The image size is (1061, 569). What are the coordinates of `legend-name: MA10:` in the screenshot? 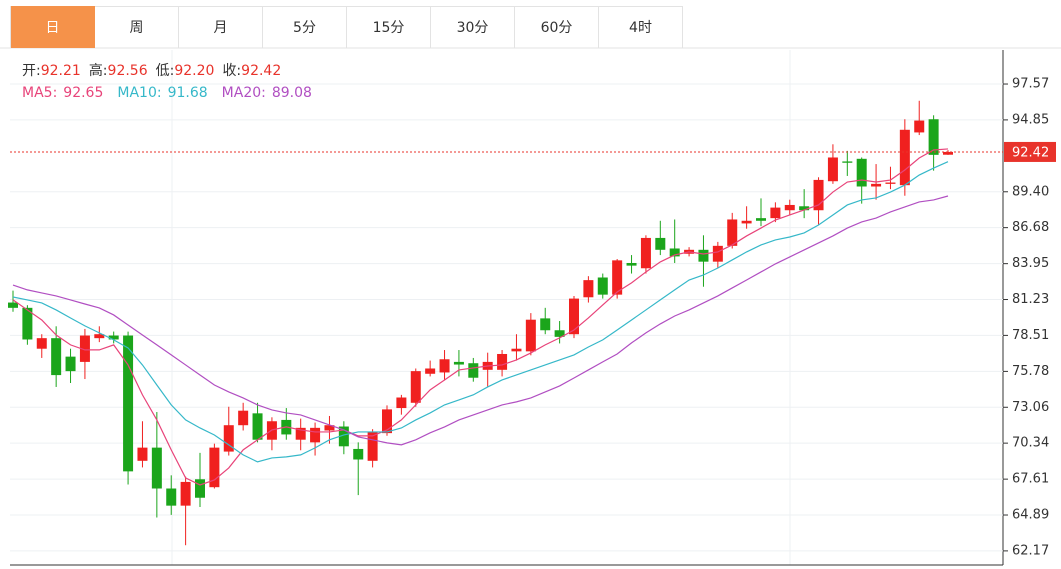 It's located at (139, 93).